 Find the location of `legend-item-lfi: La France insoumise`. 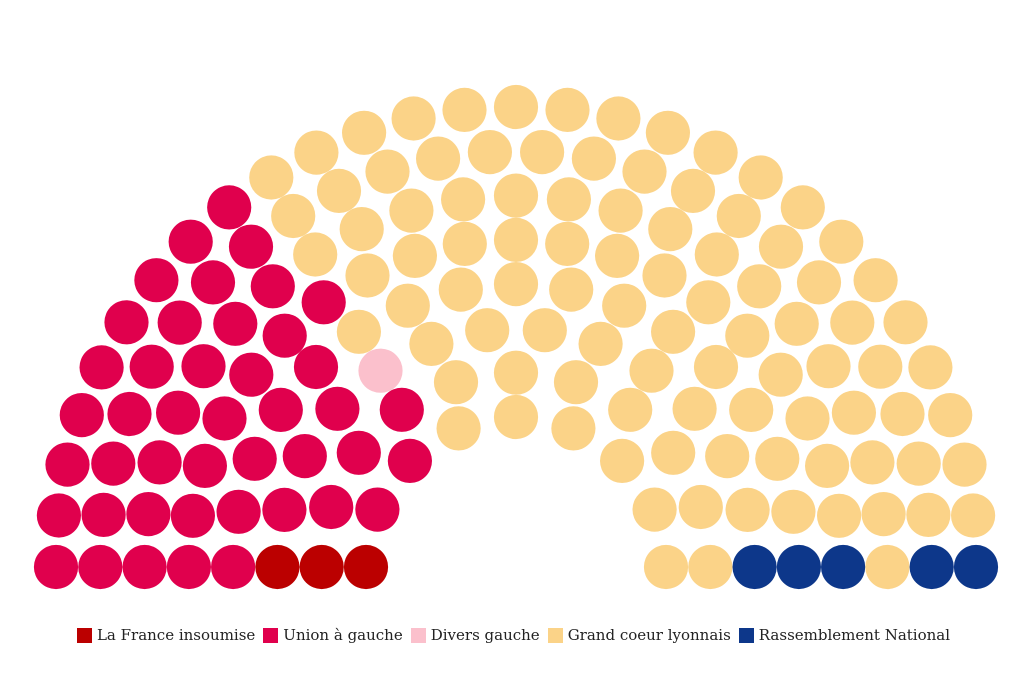

legend-item-lfi: La France insoumise is located at coordinates (166, 635).